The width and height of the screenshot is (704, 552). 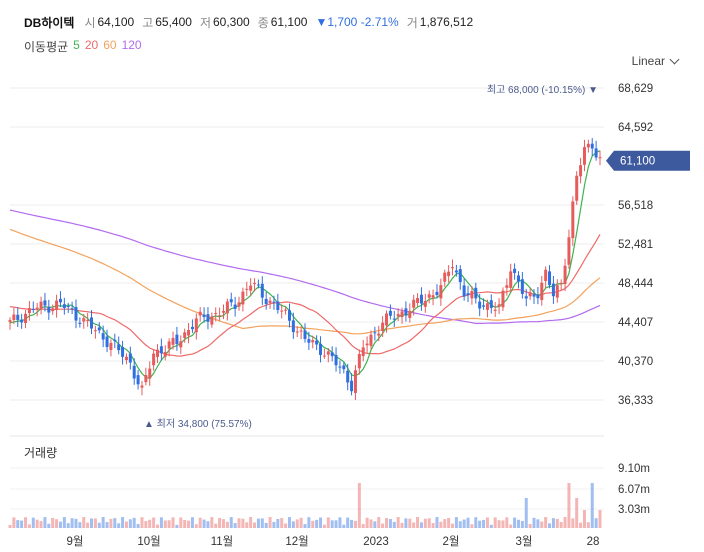 I want to click on y-tick-label: 48,444, so click(x=636, y=284).